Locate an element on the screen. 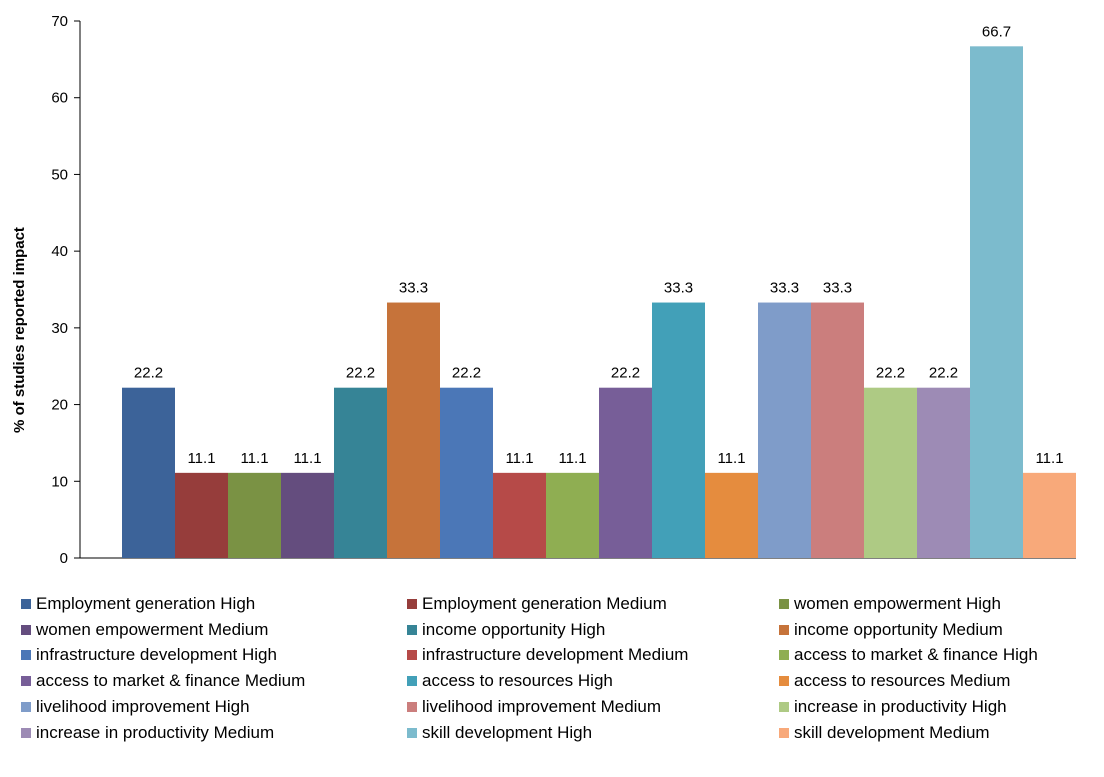  legend-item: infrastructure development Medium is located at coordinates (547, 655).